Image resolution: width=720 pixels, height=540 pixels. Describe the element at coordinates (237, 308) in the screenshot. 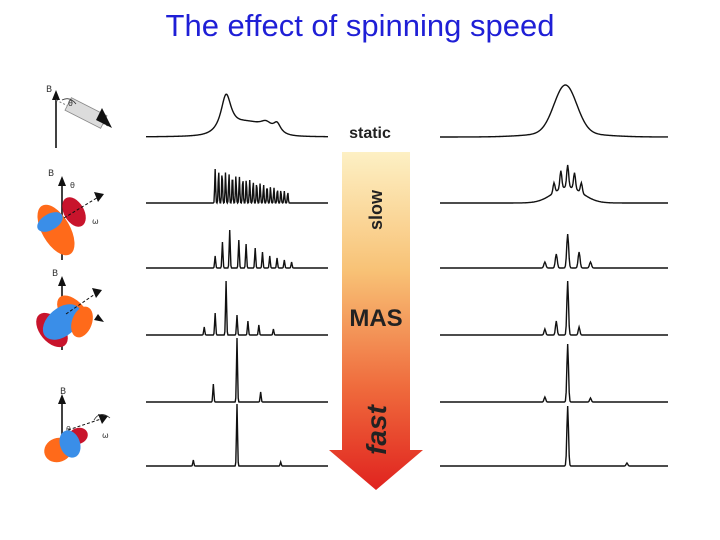

I see `left-spectrum-medium` at that location.